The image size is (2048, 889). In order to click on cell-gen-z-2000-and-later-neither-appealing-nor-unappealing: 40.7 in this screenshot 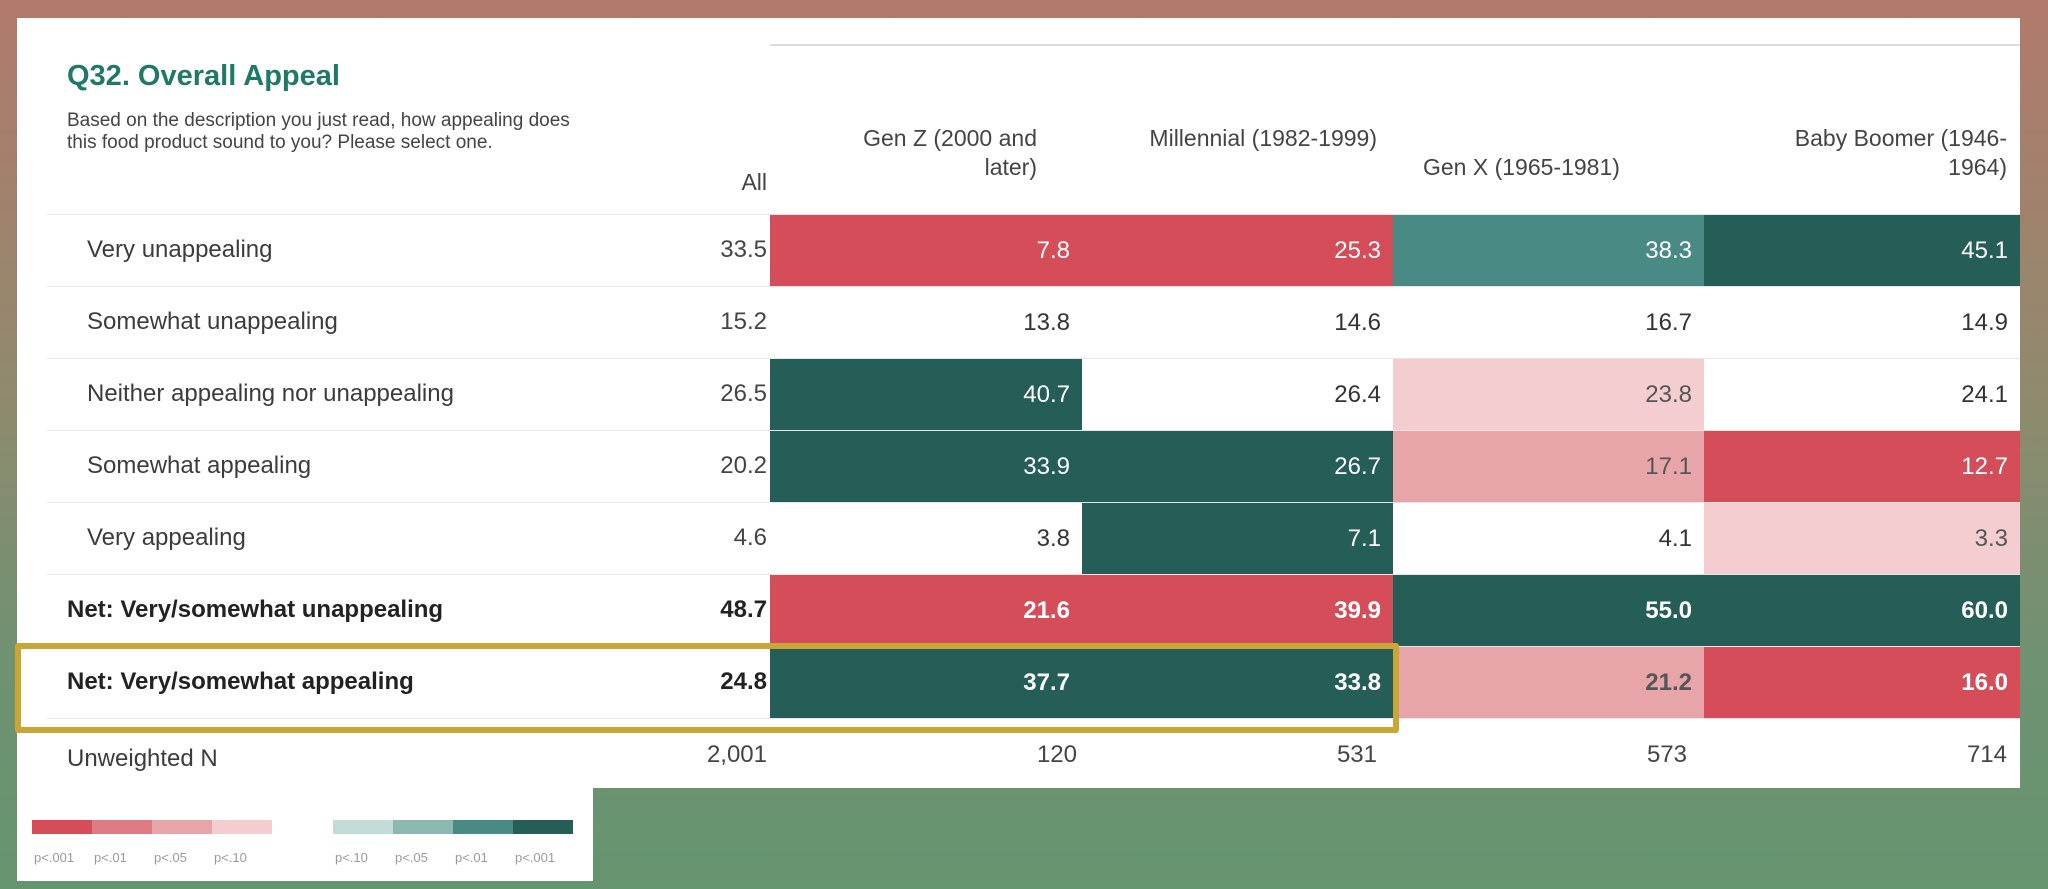, I will do `click(926, 394)`.